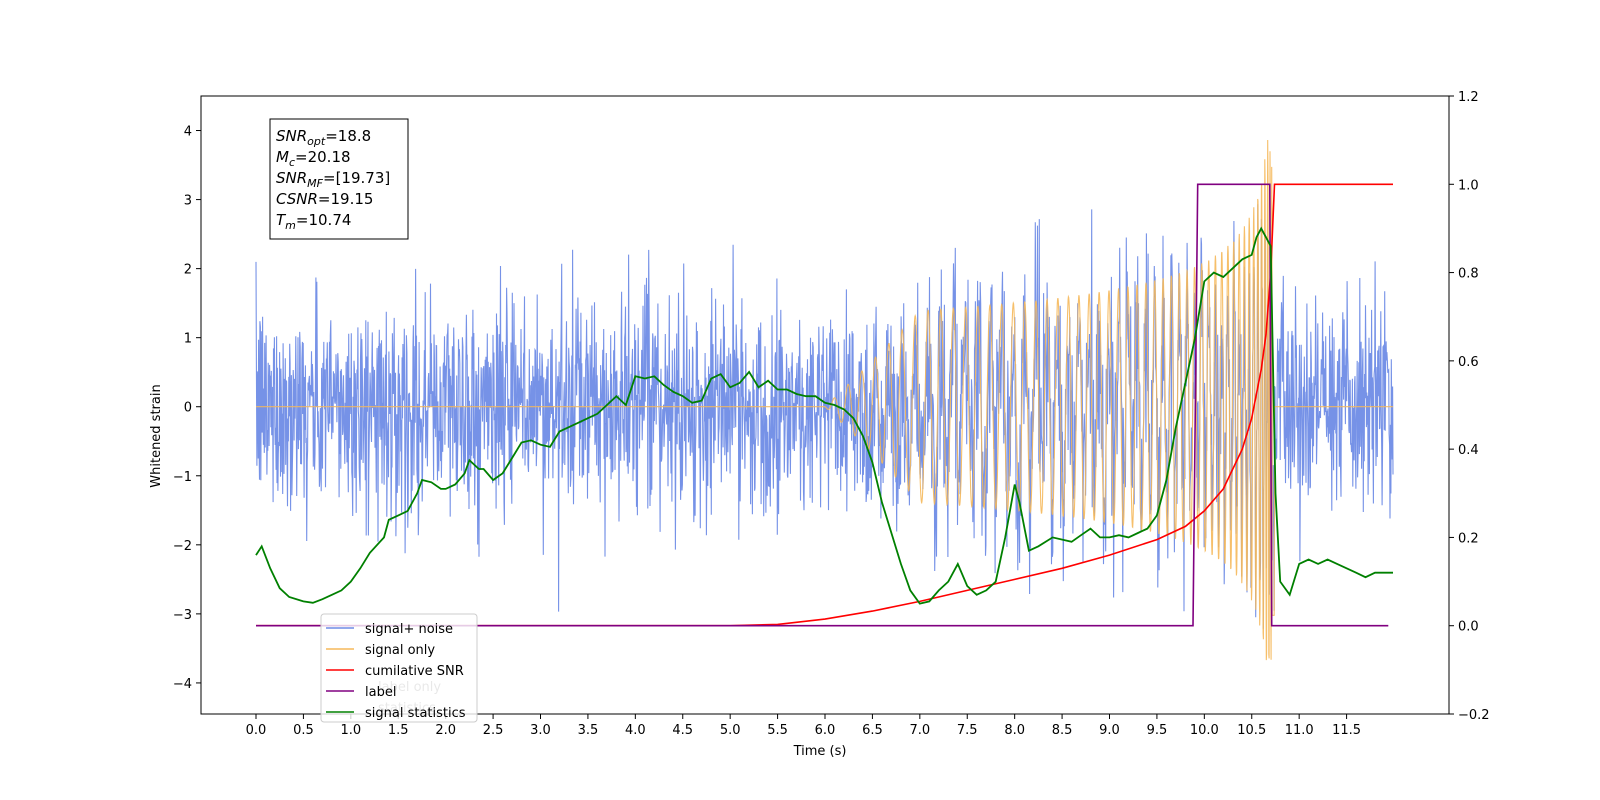 The image size is (1600, 800). I want to click on legend-label: signal+ noise, so click(409, 629).